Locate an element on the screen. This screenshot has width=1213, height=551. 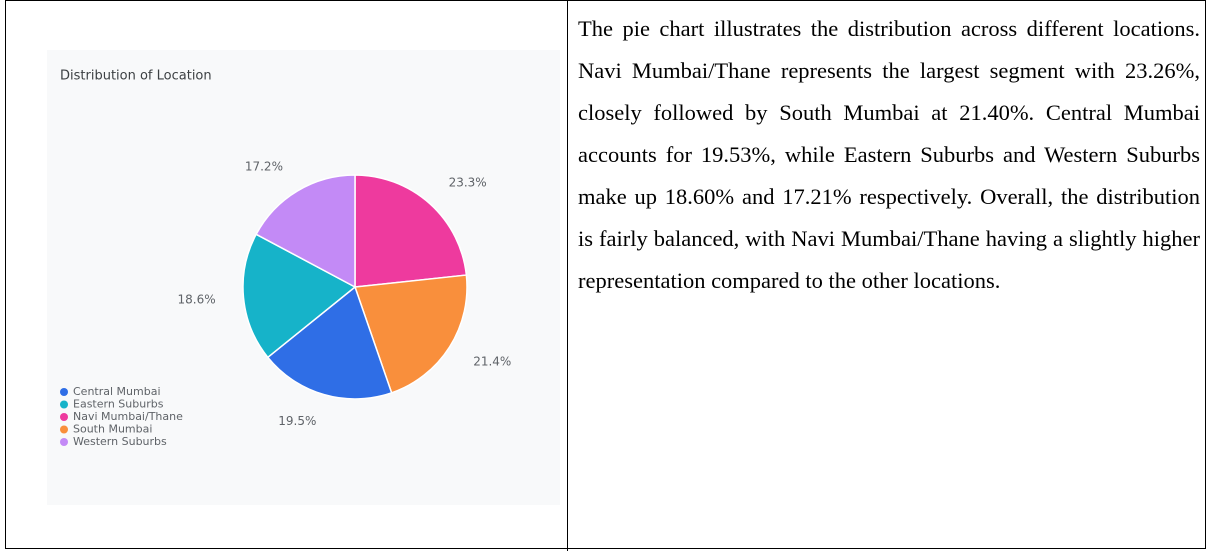
legend-label: Eastern Suburbs is located at coordinates (118, 404).